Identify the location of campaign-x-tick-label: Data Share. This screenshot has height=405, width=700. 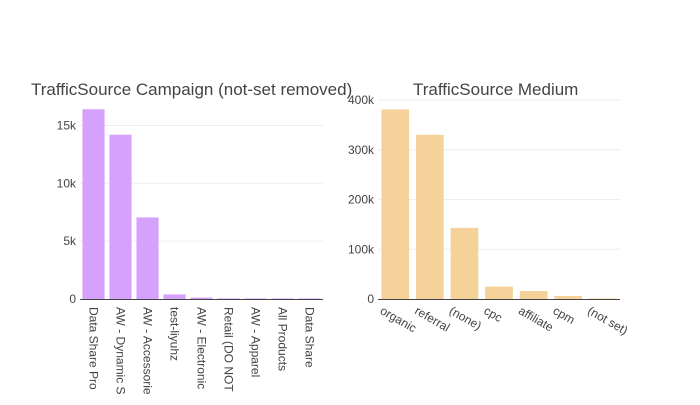
(310, 337).